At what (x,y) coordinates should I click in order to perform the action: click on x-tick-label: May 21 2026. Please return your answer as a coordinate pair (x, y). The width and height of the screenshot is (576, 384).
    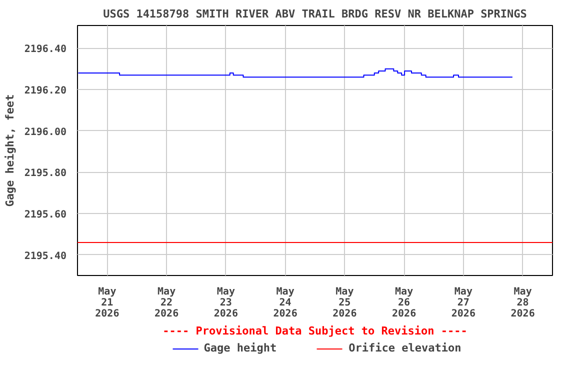
    Looking at the image, I should click on (107, 303).